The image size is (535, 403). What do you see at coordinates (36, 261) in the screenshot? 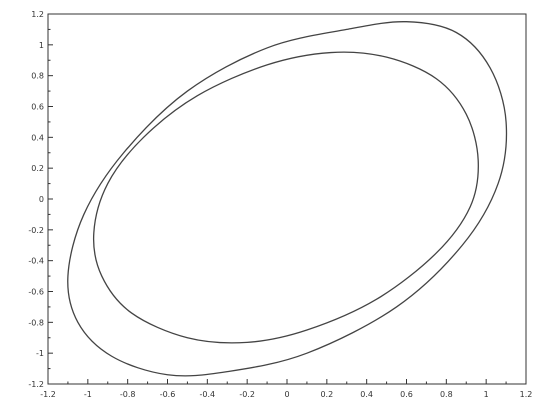
I see `y-tick-label: -0.4` at bounding box center [36, 261].